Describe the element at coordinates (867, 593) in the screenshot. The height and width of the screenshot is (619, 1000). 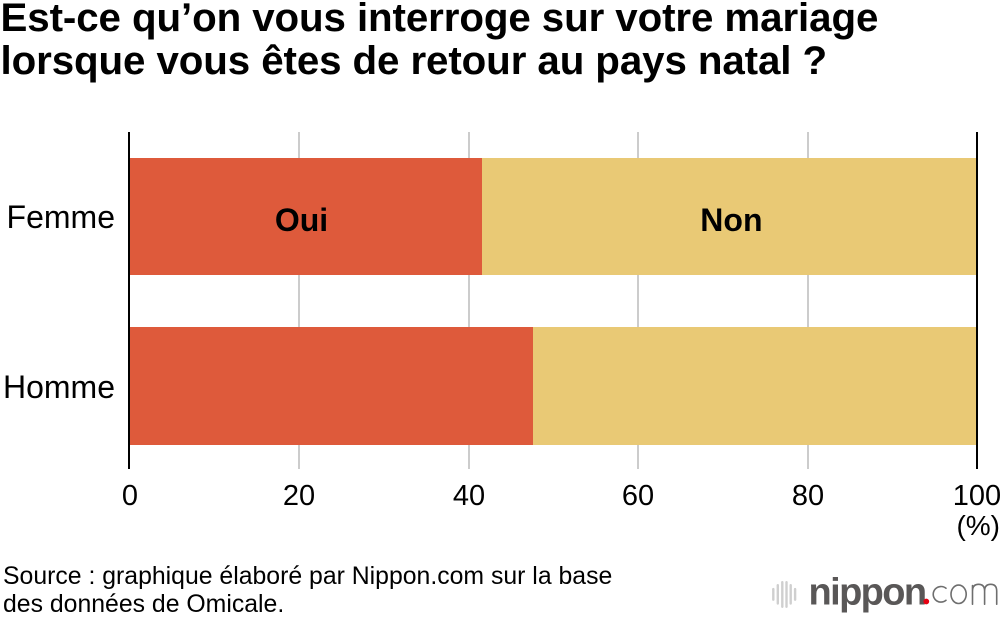
I see `svg-text: nippon` at that location.